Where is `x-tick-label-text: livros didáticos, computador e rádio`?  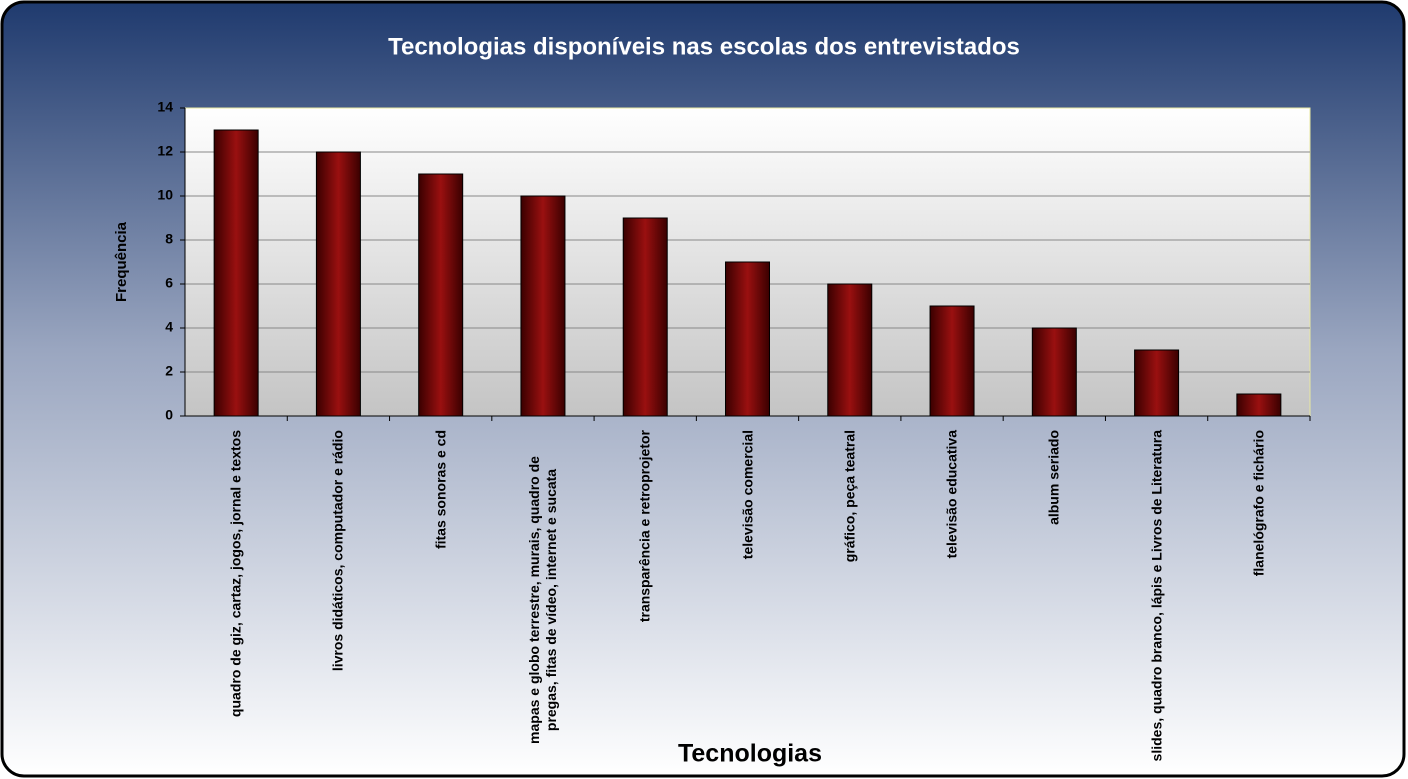 x-tick-label-text: livros didáticos, computador e rádio is located at coordinates (337, 551).